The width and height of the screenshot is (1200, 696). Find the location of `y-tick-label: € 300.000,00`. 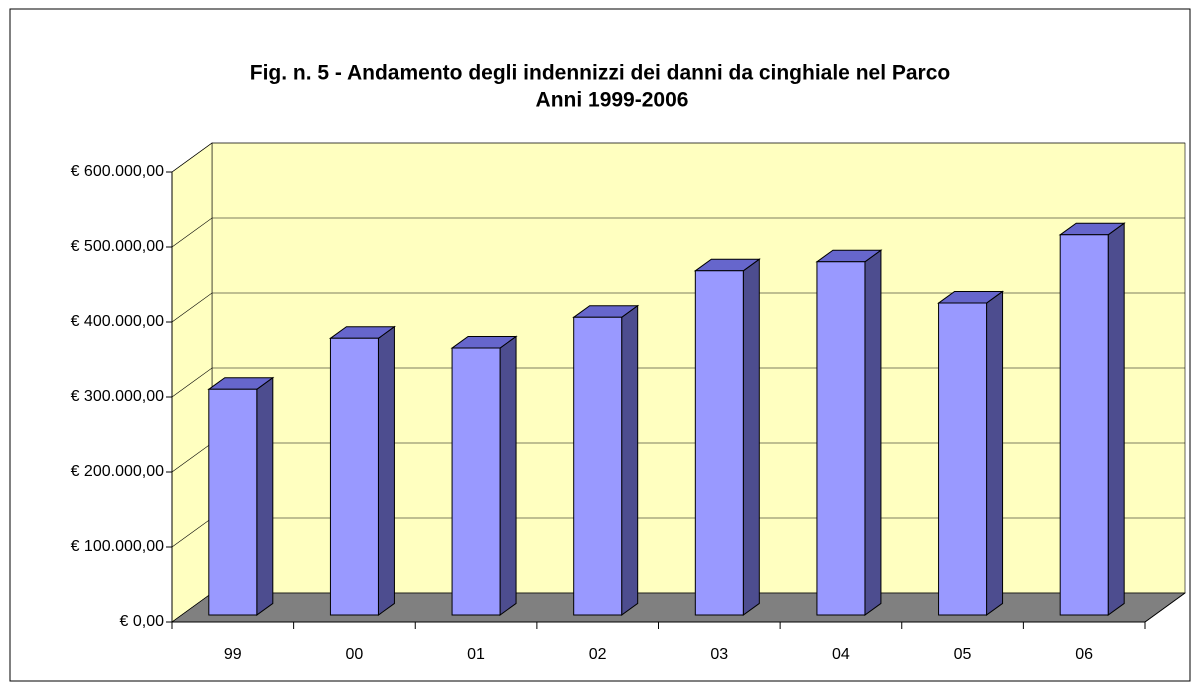

y-tick-label: € 300.000,00 is located at coordinates (118, 396).